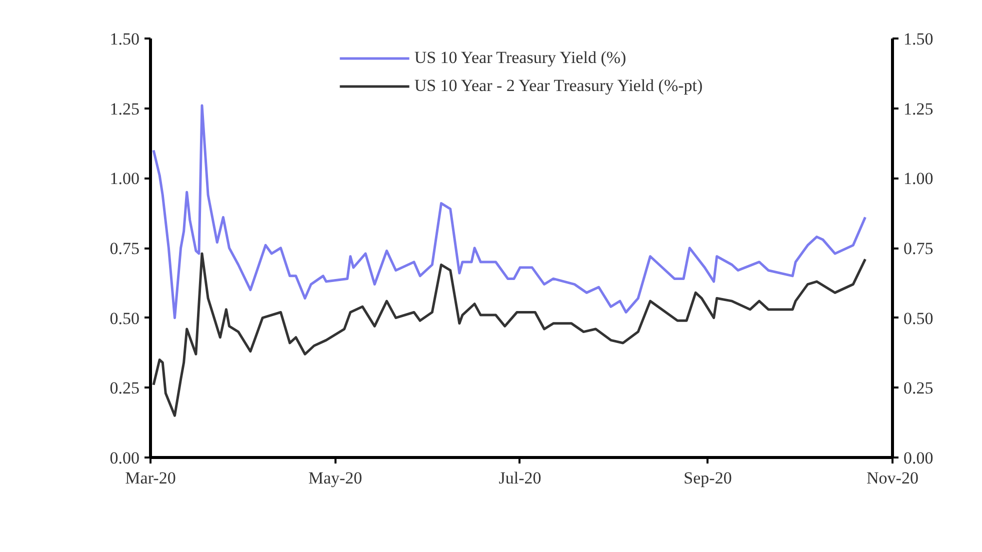 This screenshot has height=552, width=982. What do you see at coordinates (125, 178) in the screenshot?
I see `y-tick-label: 1.00` at bounding box center [125, 178].